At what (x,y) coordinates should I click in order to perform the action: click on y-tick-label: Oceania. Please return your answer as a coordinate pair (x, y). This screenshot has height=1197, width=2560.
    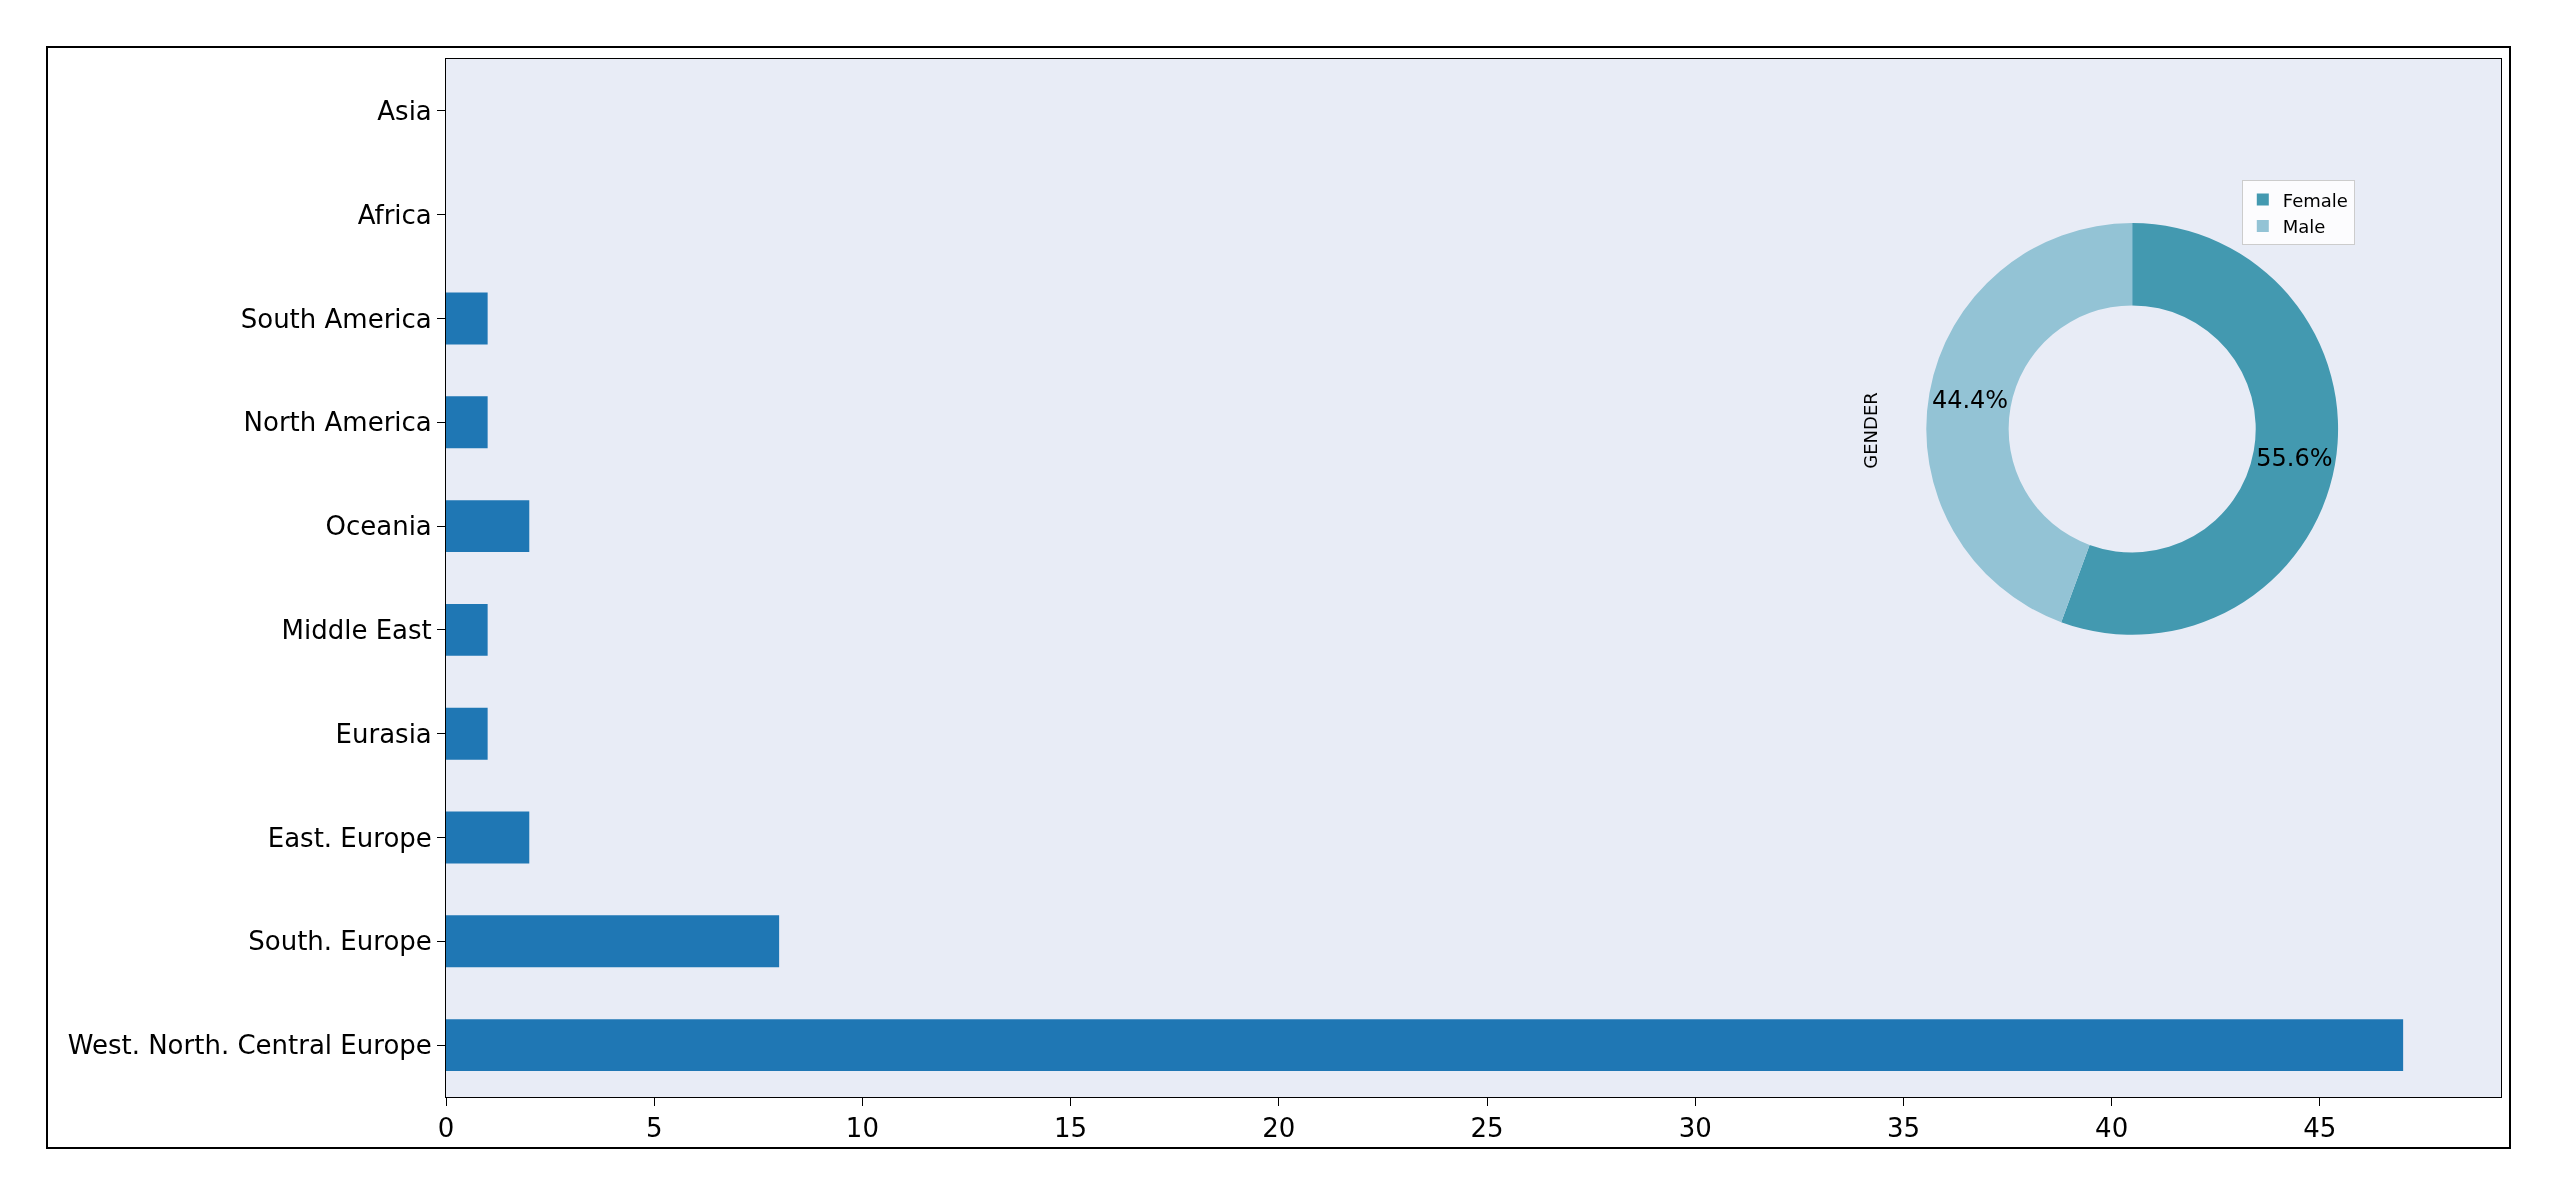
    Looking at the image, I should click on (378, 526).